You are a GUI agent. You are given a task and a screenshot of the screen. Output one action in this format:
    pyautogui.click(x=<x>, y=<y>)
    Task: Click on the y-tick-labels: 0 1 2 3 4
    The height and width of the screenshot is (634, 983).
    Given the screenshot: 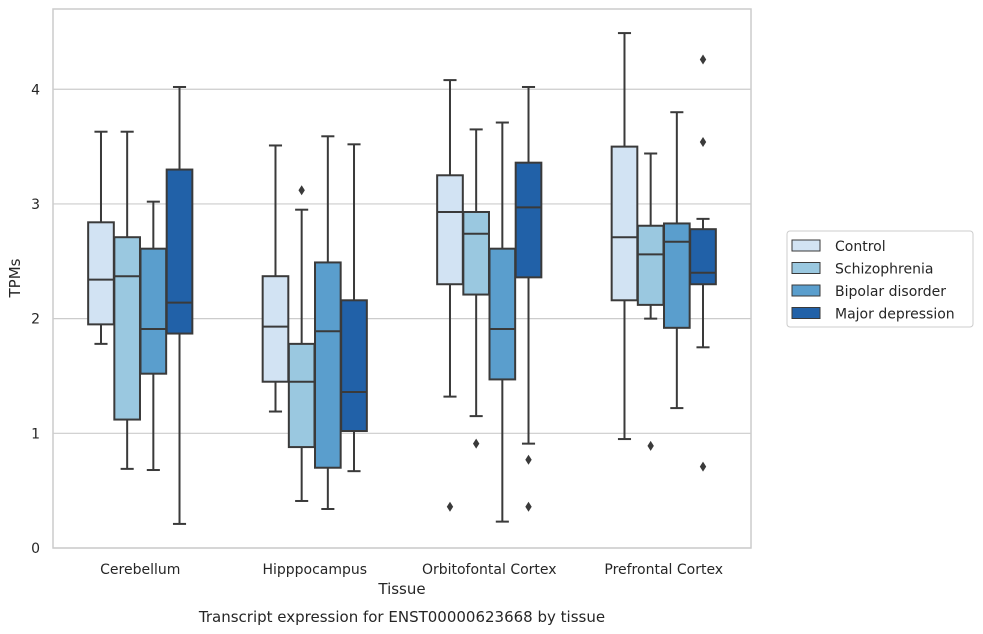 What is the action you would take?
    pyautogui.click(x=35, y=319)
    